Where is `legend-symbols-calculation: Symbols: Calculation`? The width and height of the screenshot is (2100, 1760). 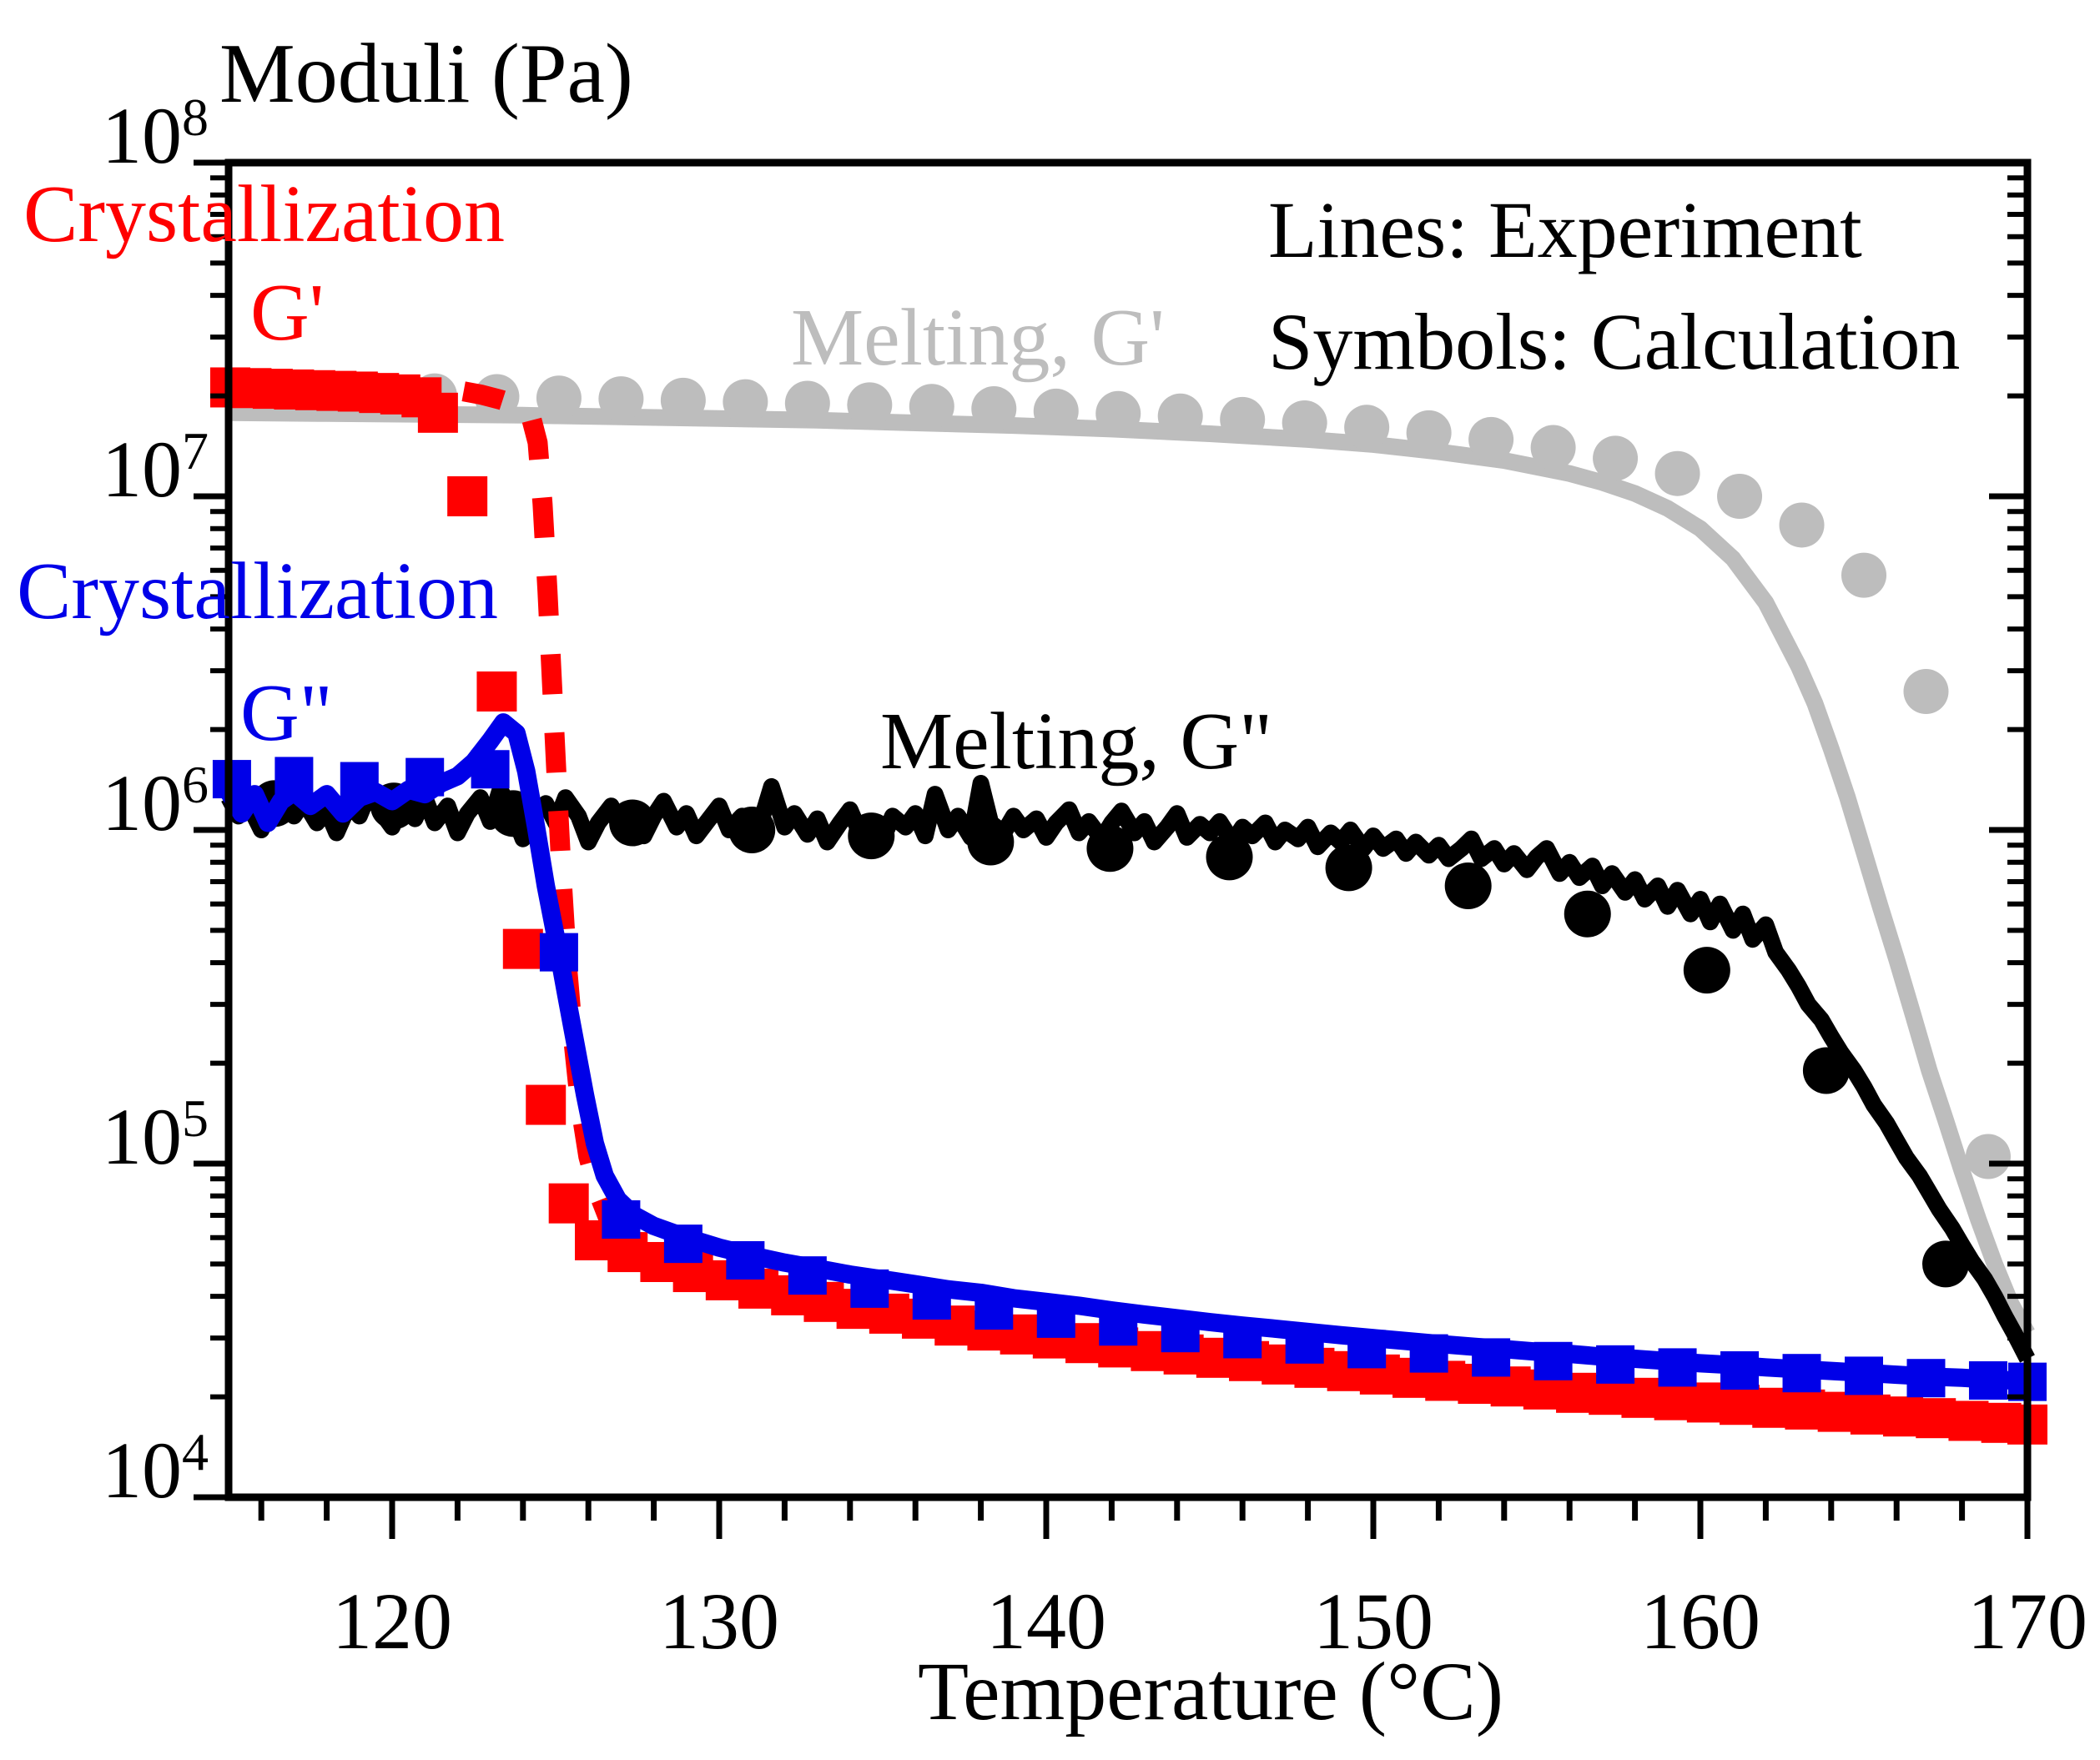 legend-symbols-calculation: Symbols: Calculation is located at coordinates (1614, 341).